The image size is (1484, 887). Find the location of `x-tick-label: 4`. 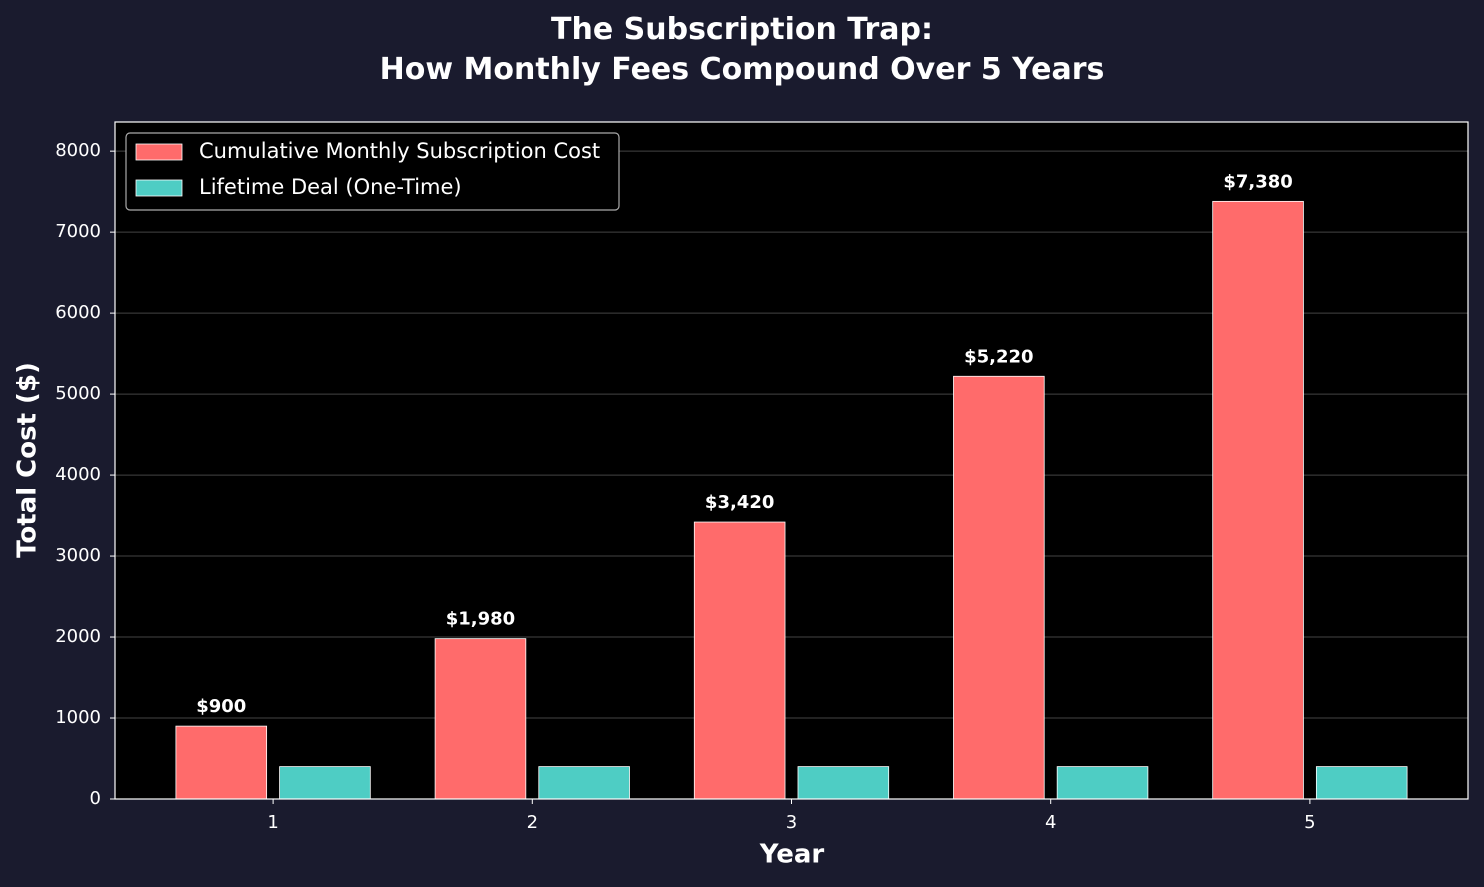

x-tick-label: 4 is located at coordinates (1050, 822).